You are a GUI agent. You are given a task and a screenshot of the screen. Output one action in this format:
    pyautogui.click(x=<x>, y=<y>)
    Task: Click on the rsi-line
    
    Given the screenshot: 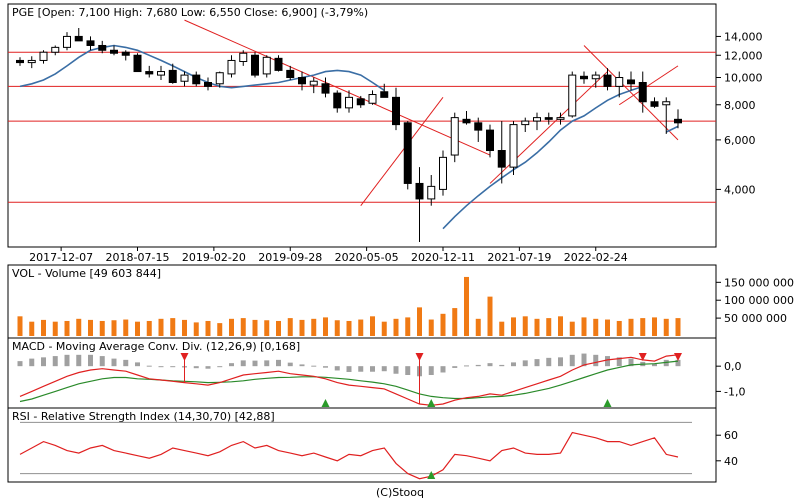 What is the action you would take?
    pyautogui.click(x=349, y=455)
    